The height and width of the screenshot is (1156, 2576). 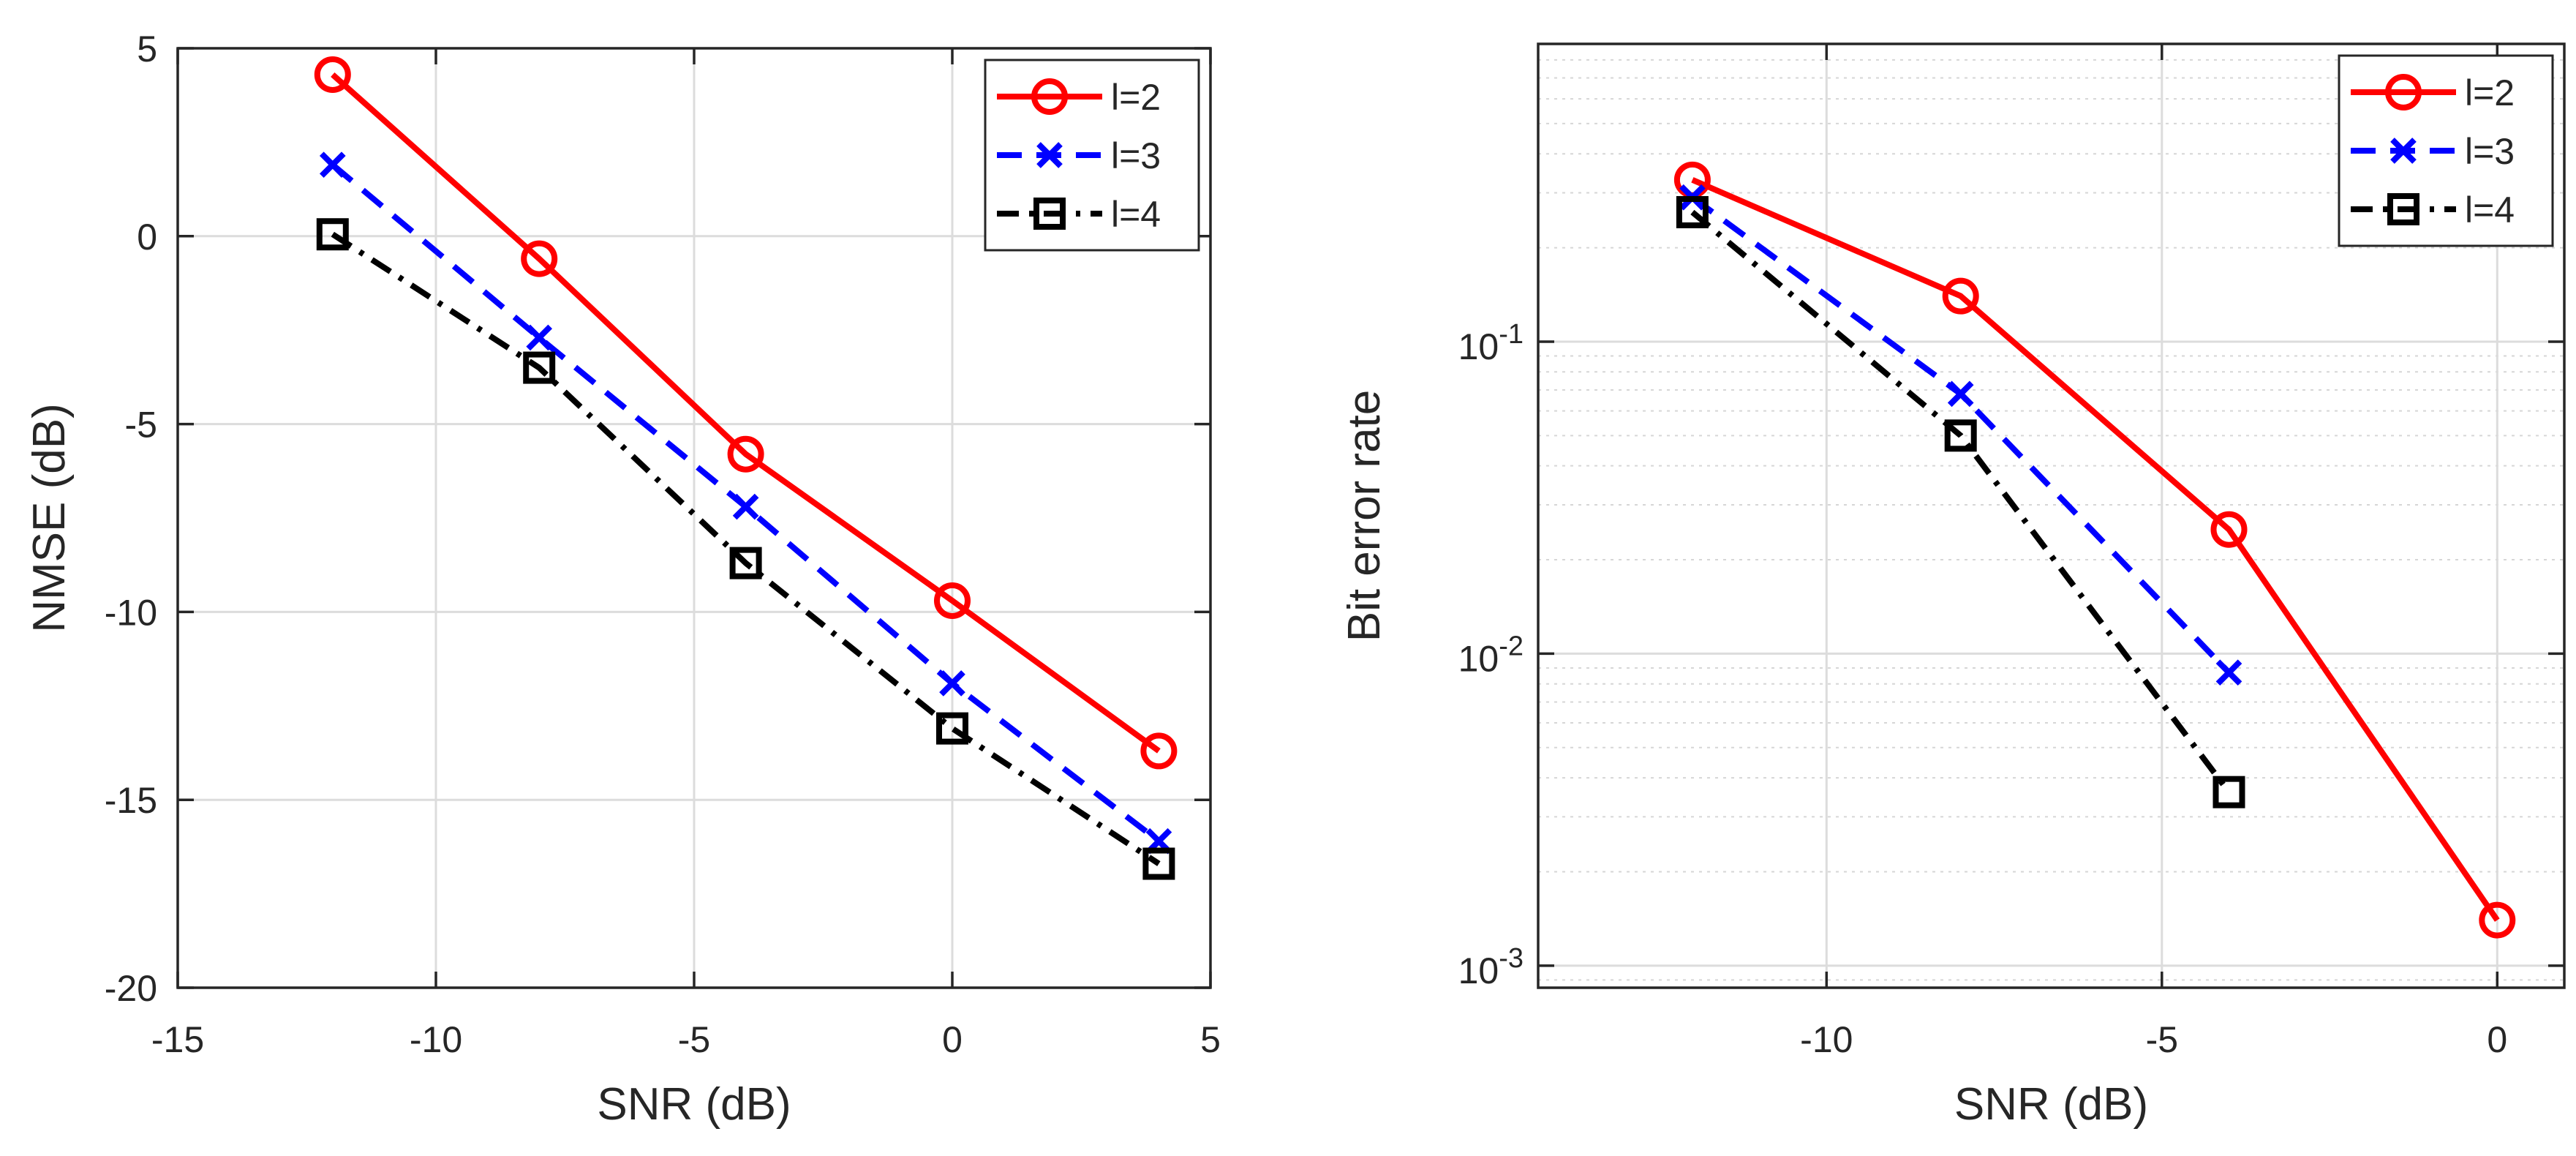 I want to click on y-tick-label: 5, so click(x=147, y=49).